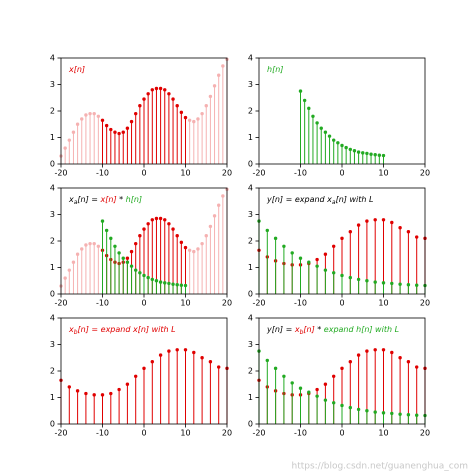 This screenshot has width=474, height=474. I want to click on annotation-part: b, so click(302, 332).